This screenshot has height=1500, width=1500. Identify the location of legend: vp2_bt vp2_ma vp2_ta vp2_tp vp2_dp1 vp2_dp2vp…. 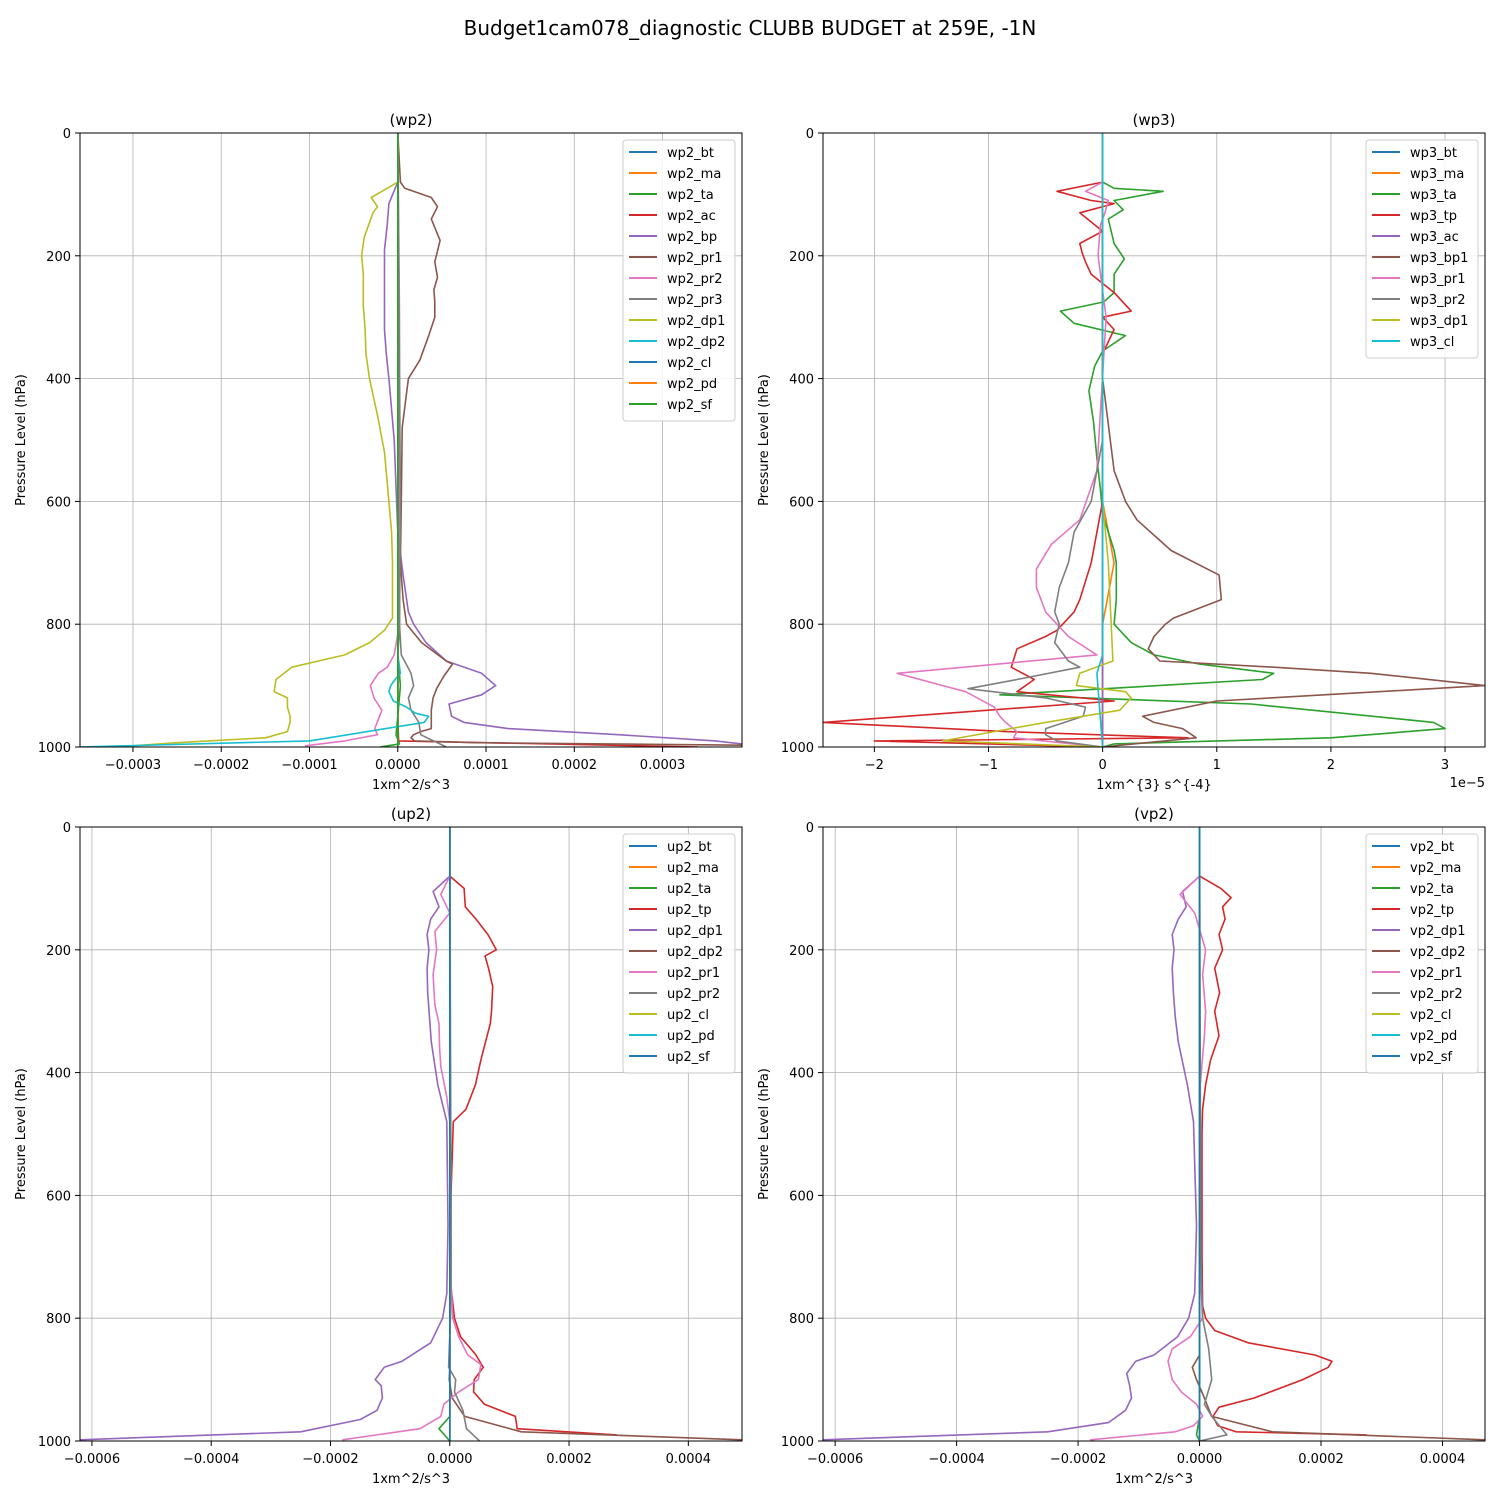
(1422, 953).